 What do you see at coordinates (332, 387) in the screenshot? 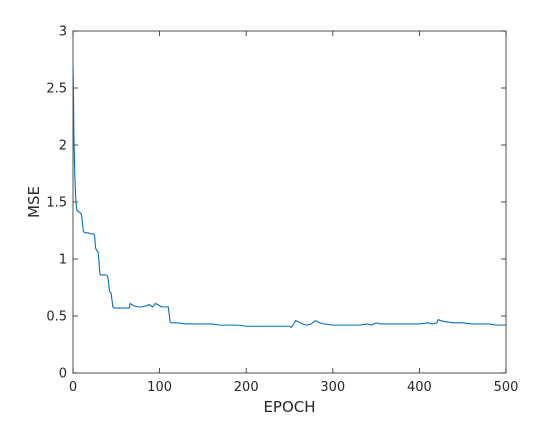
I see `x-tick-label: 300` at bounding box center [332, 387].